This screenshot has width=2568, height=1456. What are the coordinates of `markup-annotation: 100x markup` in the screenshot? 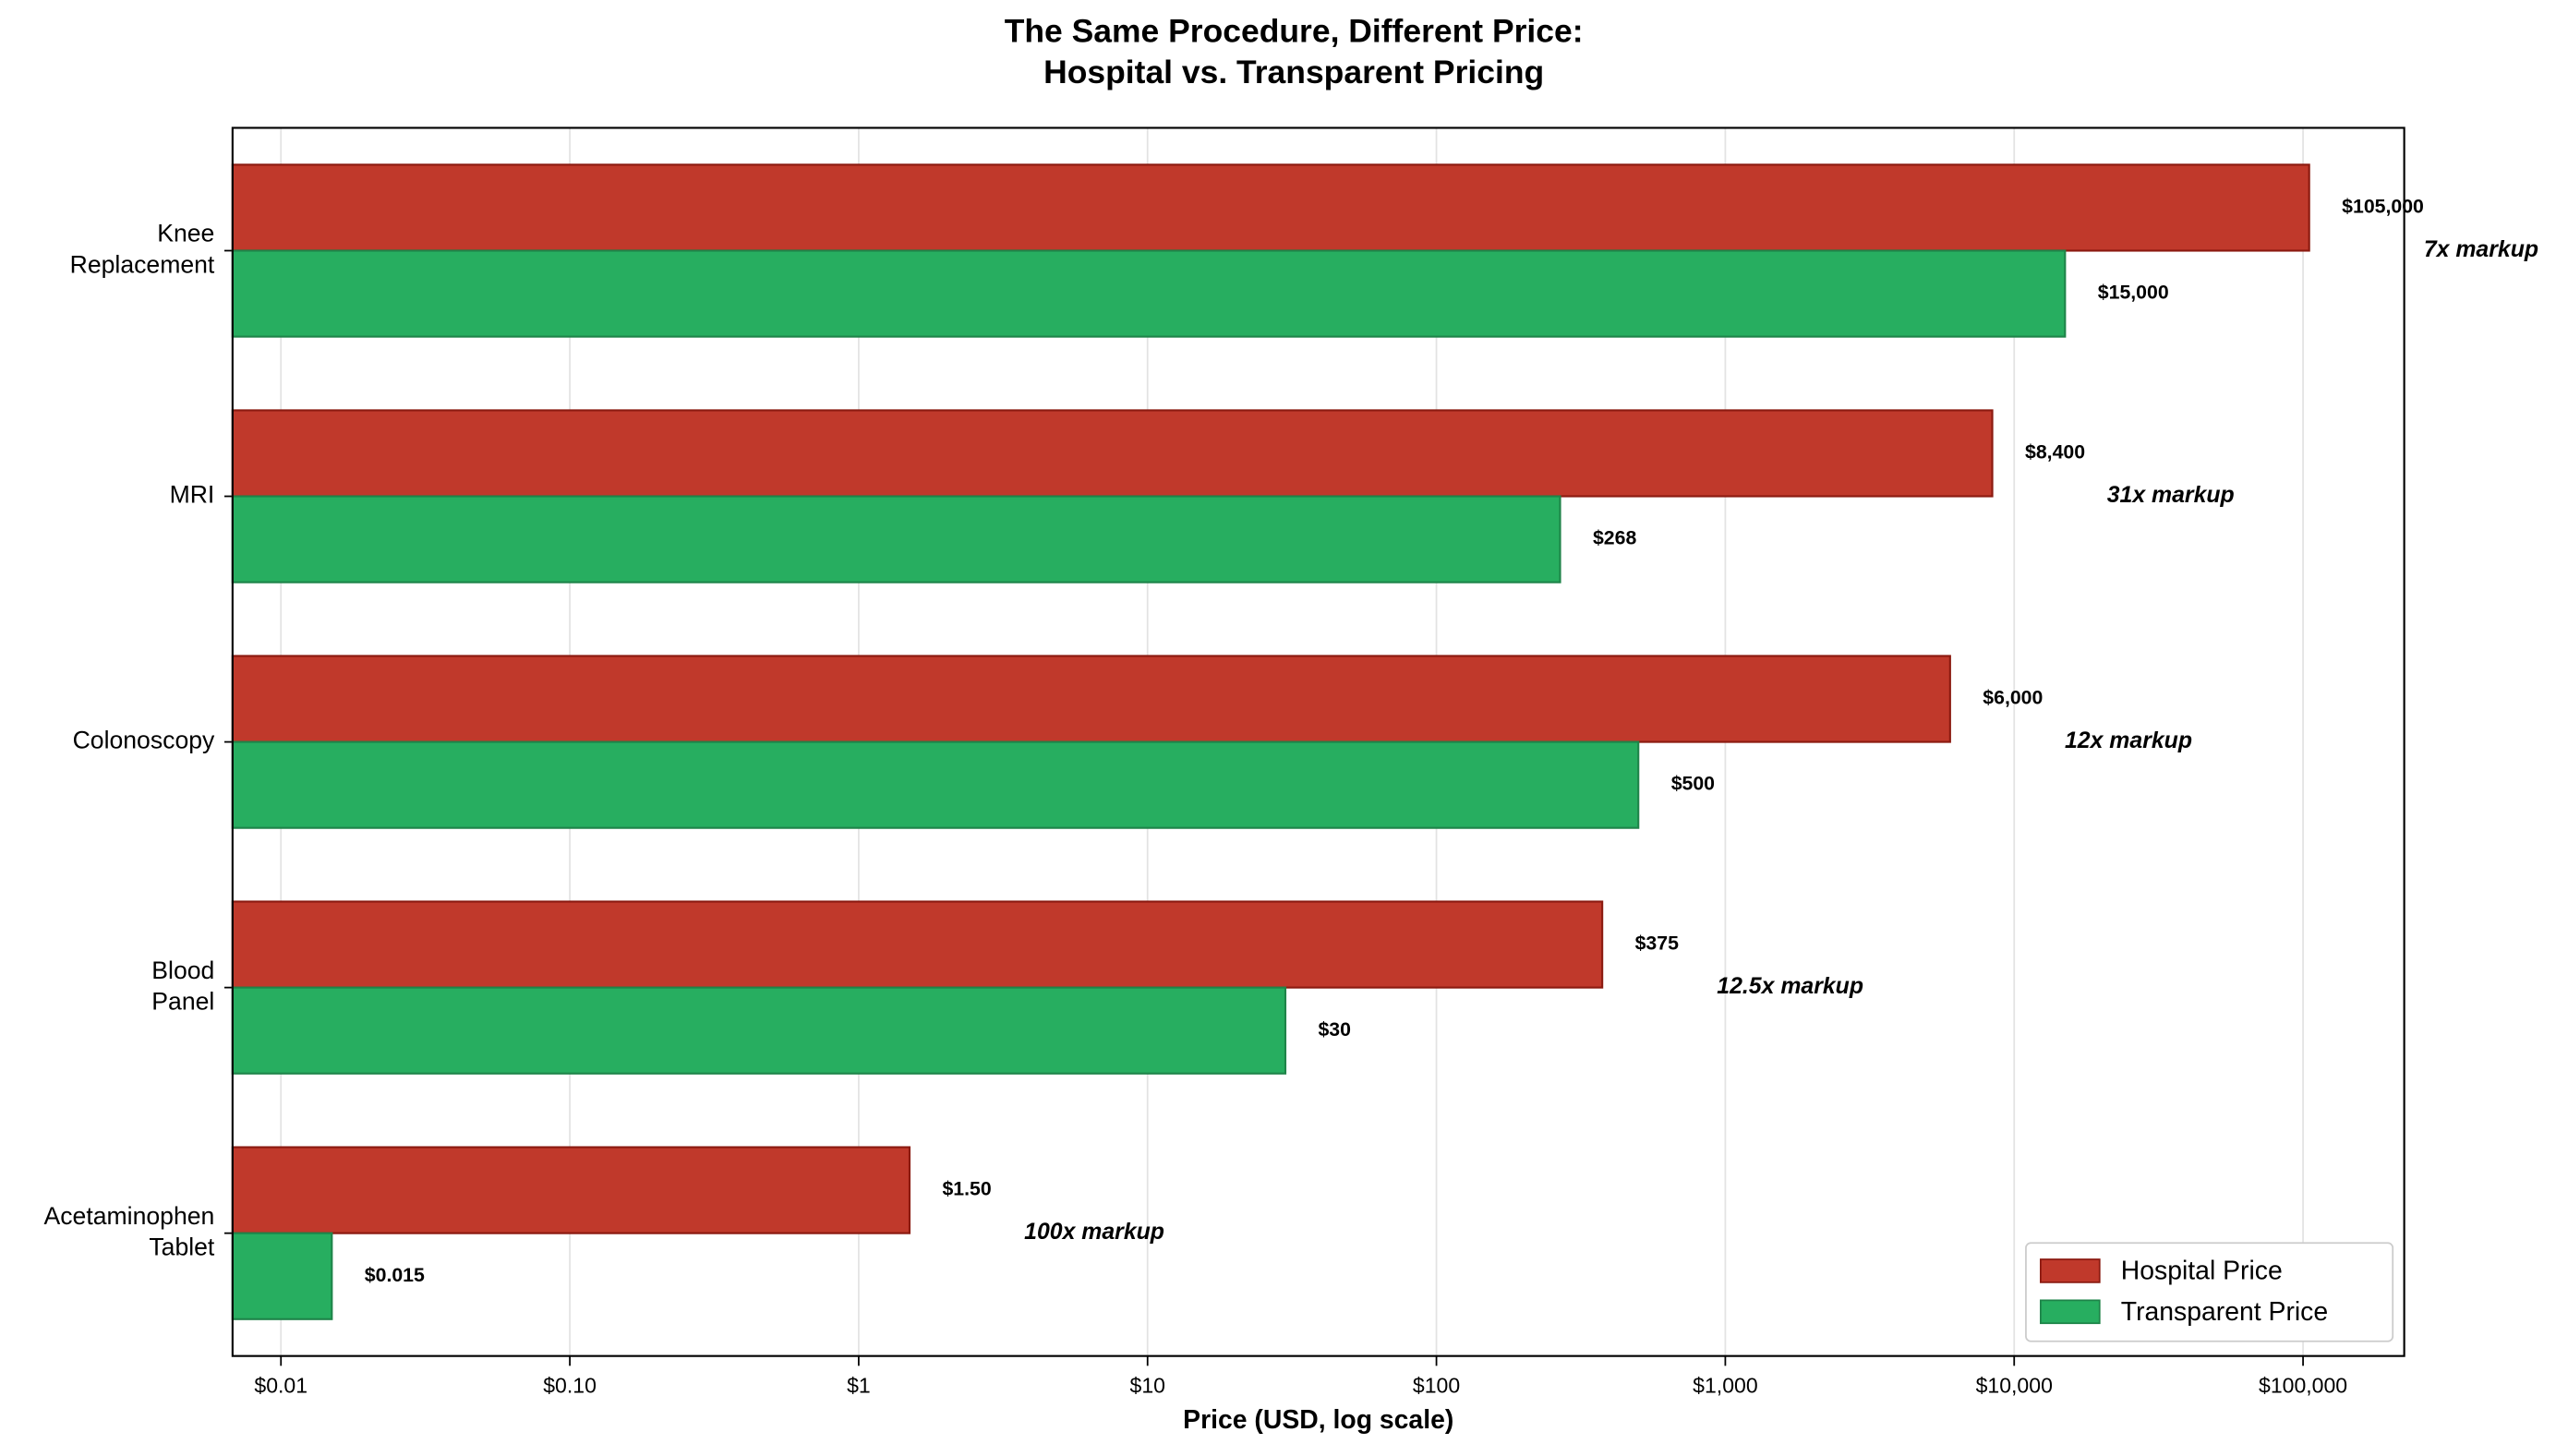 It's located at (1094, 1232).